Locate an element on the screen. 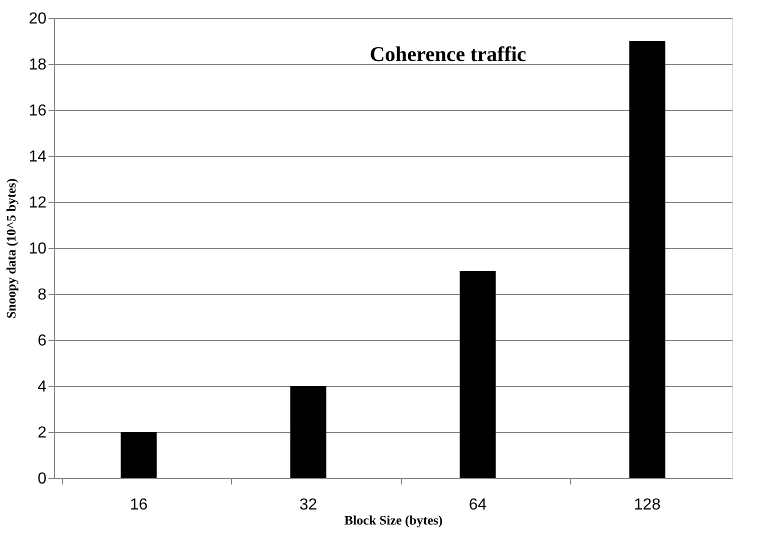 This screenshot has height=539, width=758. text: Coherence traffic is located at coordinates (448, 54).